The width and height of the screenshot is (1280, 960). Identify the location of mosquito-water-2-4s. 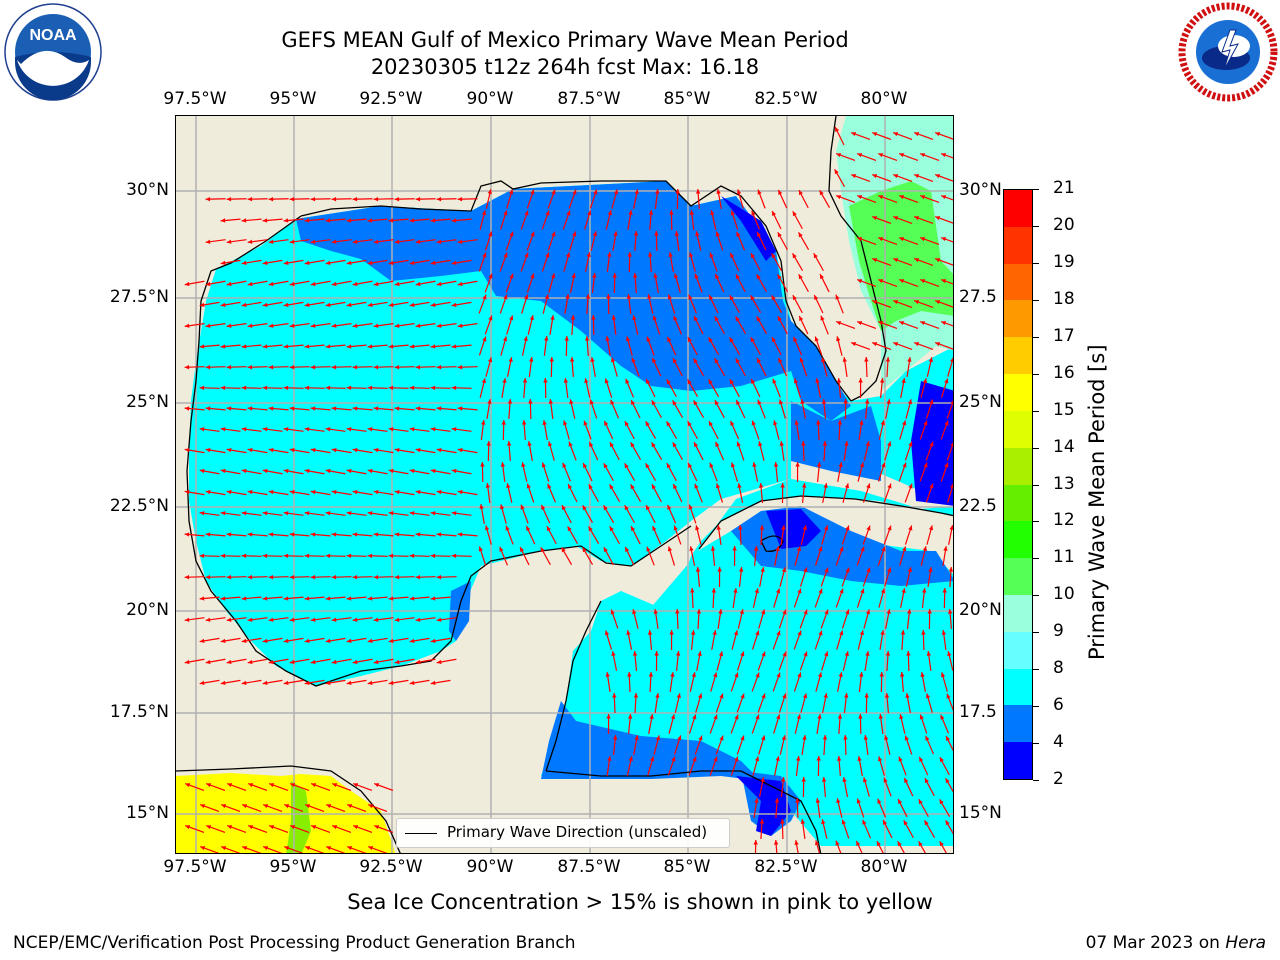
(763, 806).